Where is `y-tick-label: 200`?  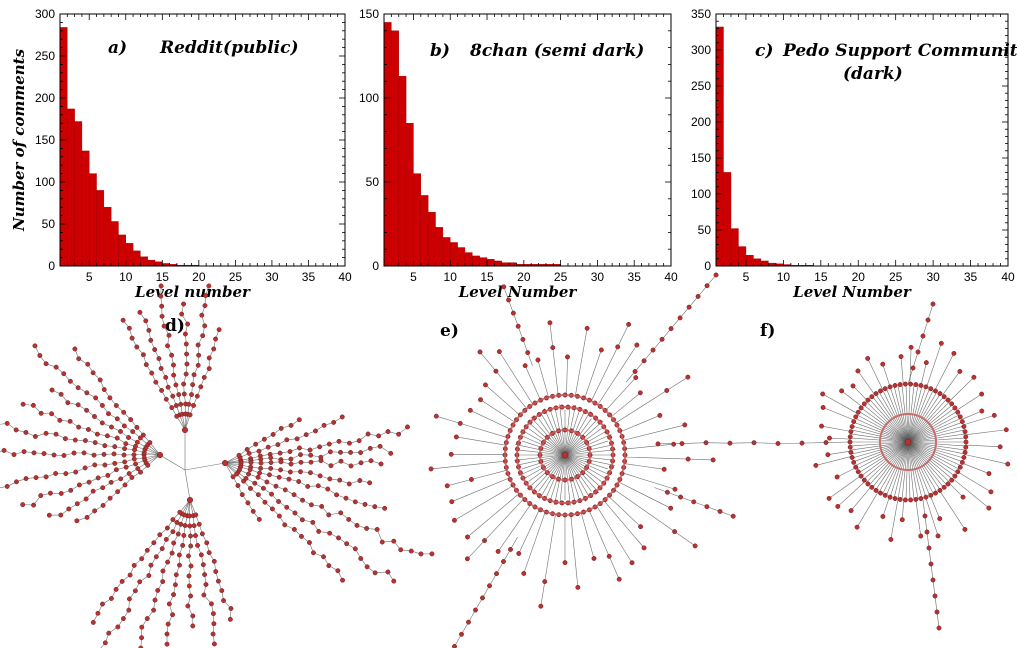 y-tick-label: 200 is located at coordinates (45, 98).